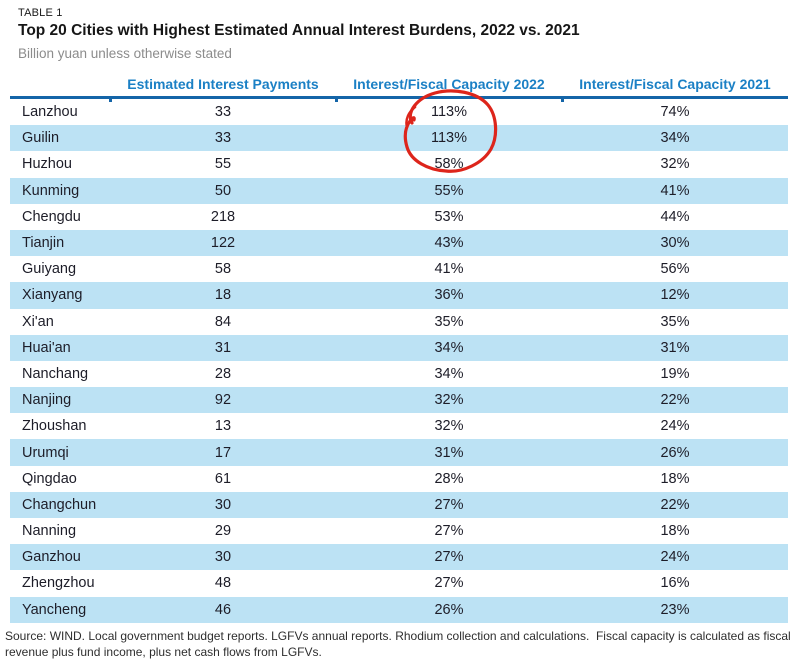  Describe the element at coordinates (223, 400) in the screenshot. I see `interest-payments-cell: 92` at that location.